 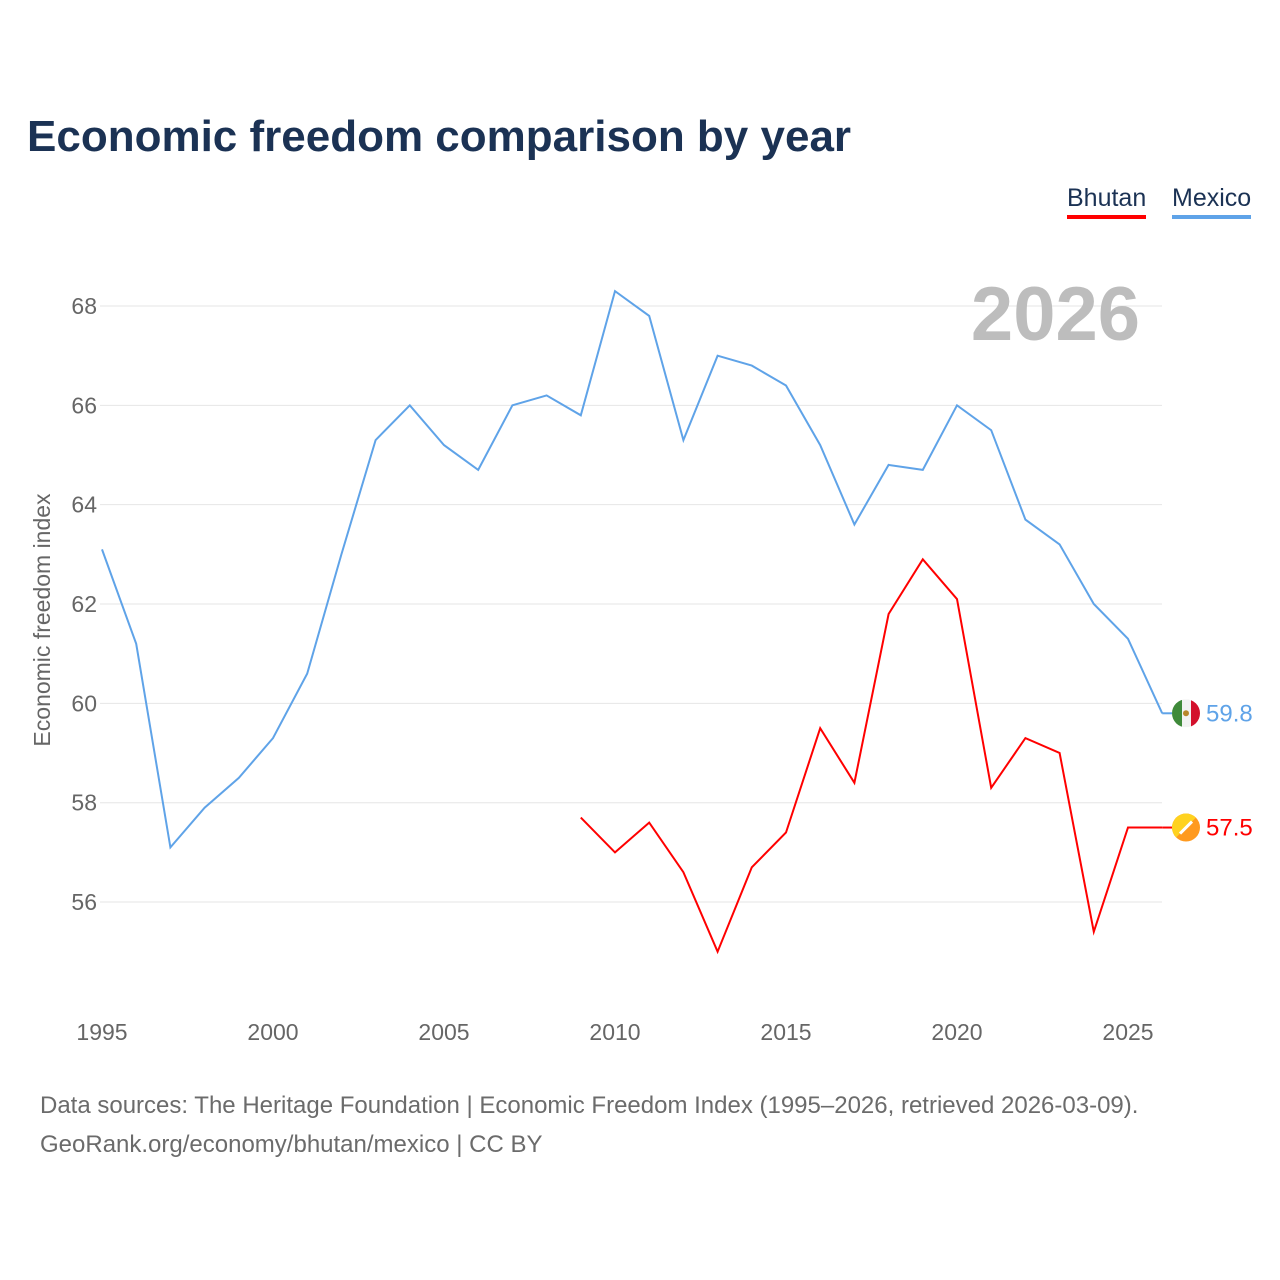 I want to click on y-tick-label: 62, so click(x=84, y=604).